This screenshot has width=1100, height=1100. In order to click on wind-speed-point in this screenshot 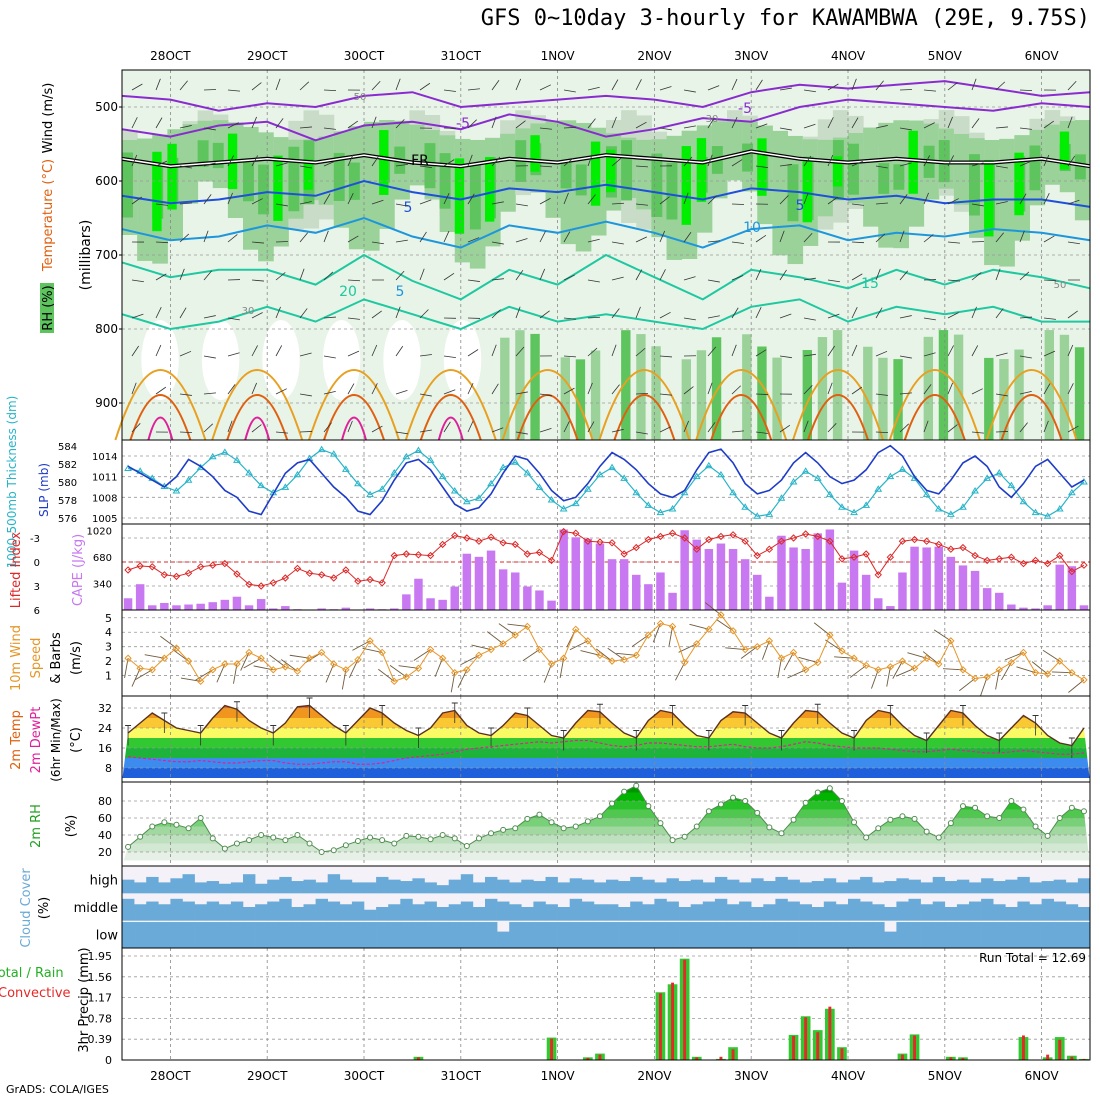, I will do `click(225, 664)`.